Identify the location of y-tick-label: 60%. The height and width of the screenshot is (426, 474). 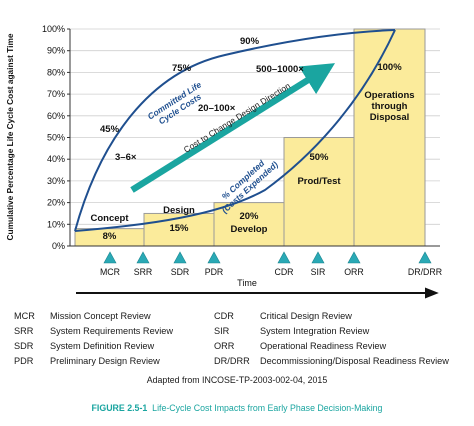
(56, 116).